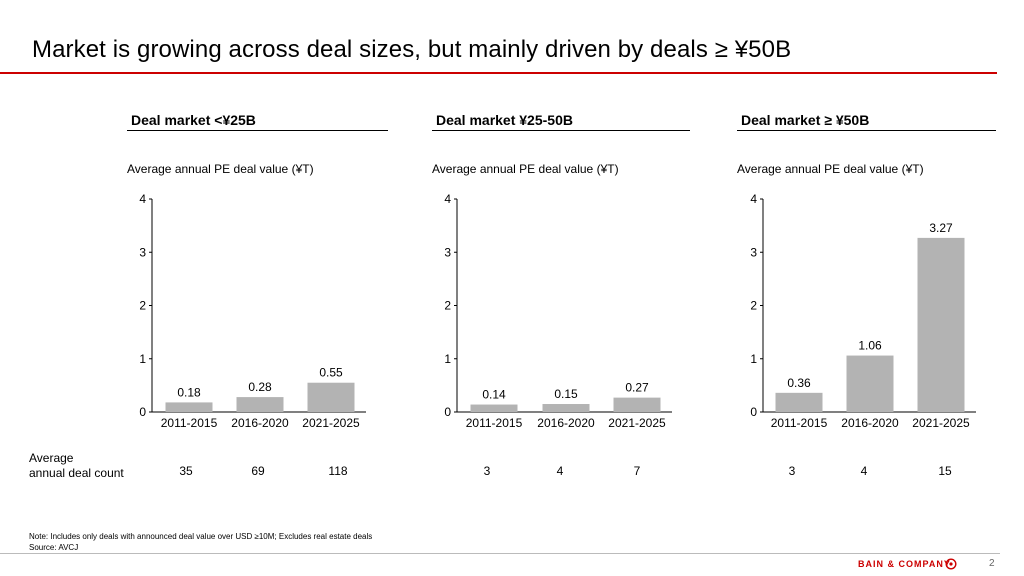 Image resolution: width=1024 pixels, height=576 pixels. What do you see at coordinates (498, 73) in the screenshot?
I see `title-divider` at bounding box center [498, 73].